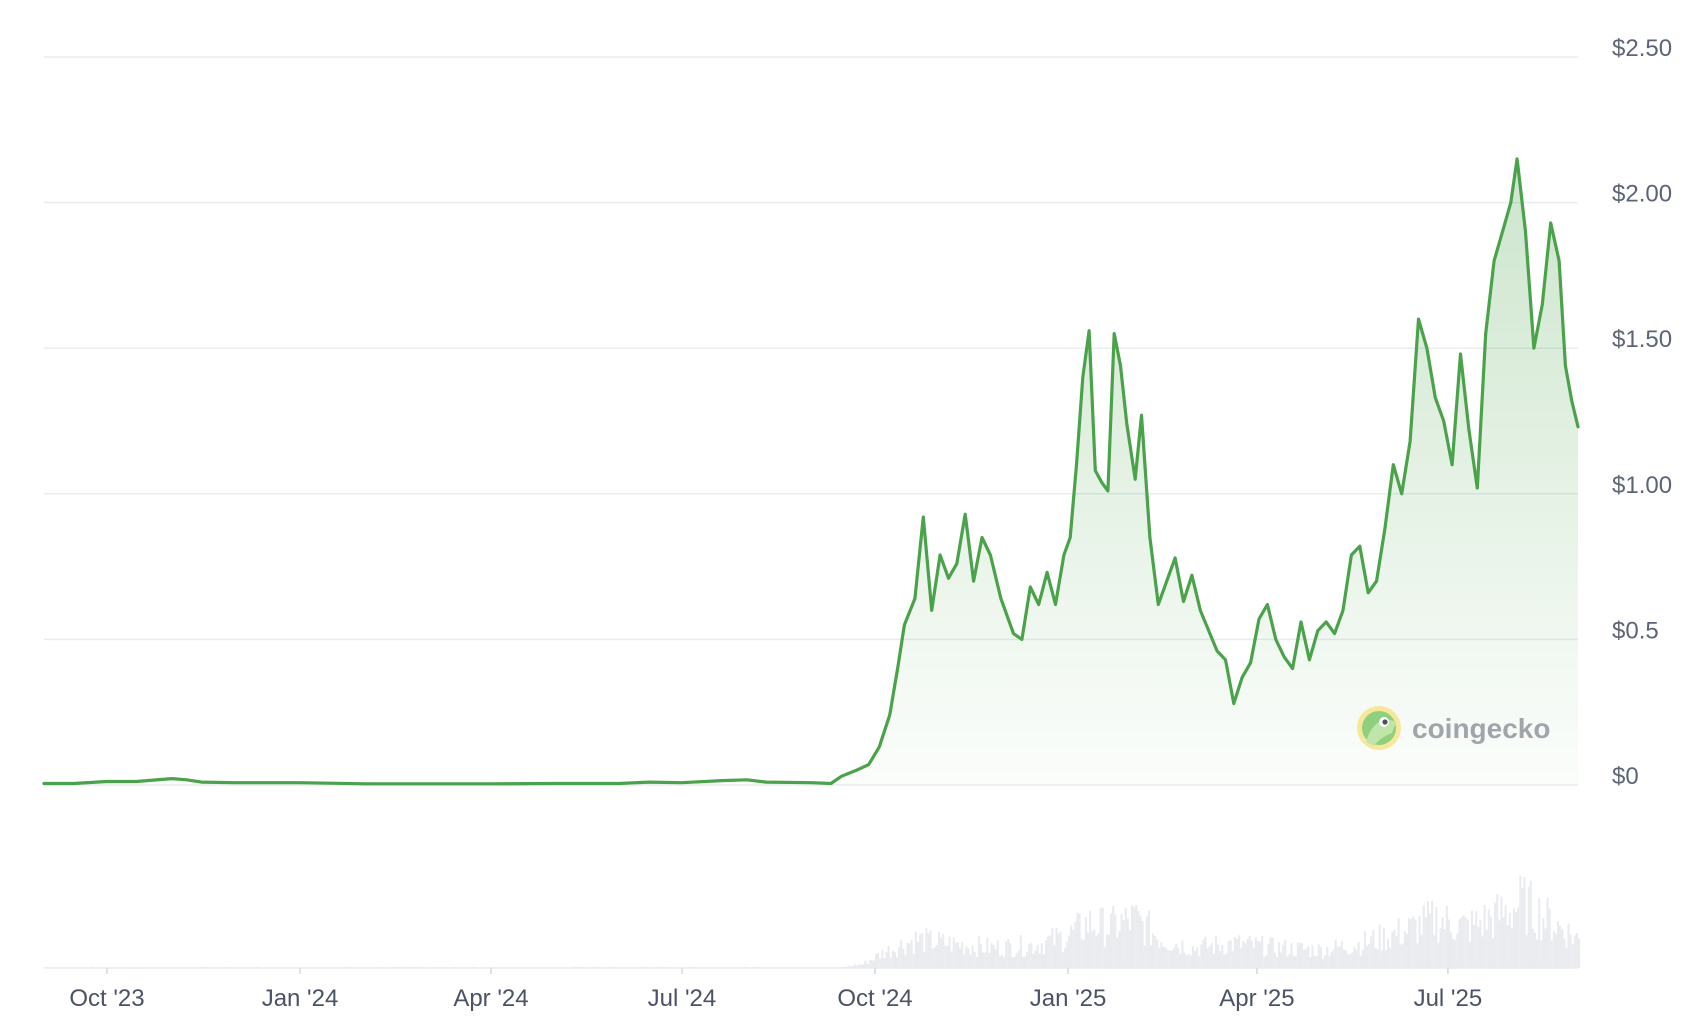 The height and width of the screenshot is (1022, 1700). What do you see at coordinates (1481, 728) in the screenshot?
I see `watermark-text: coingecko` at bounding box center [1481, 728].